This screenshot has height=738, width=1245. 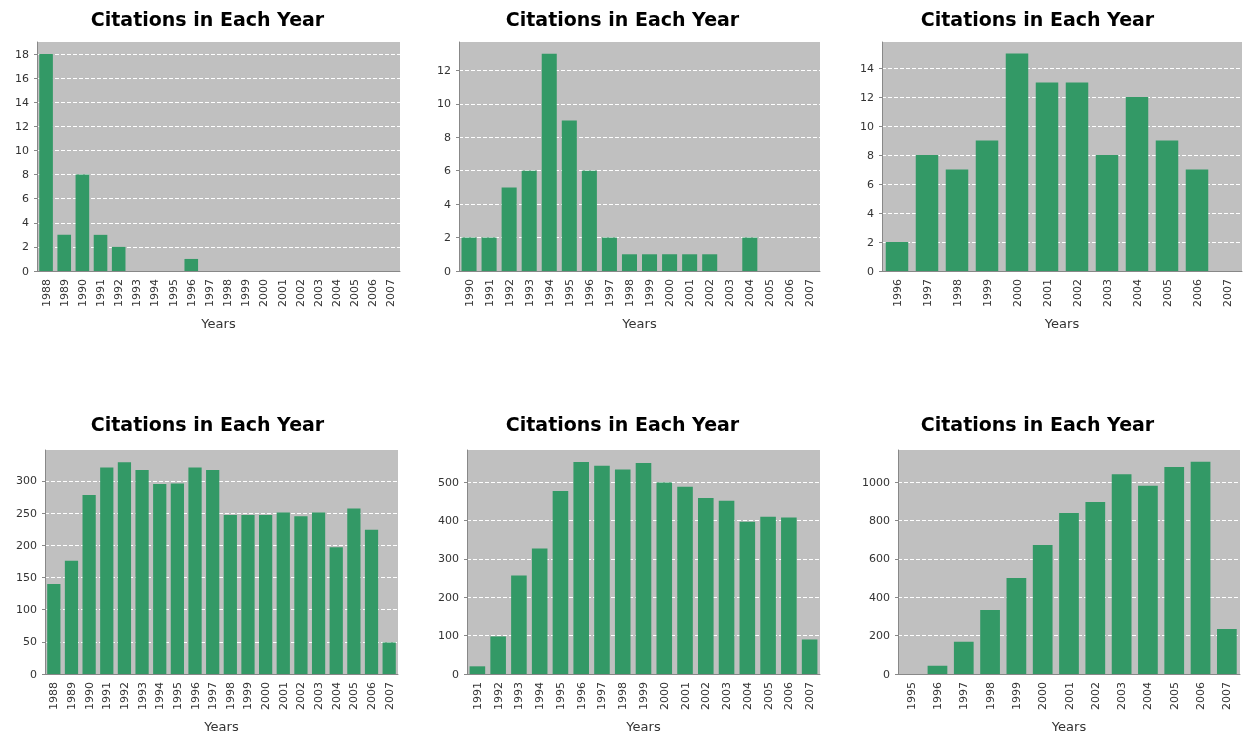 I want to click on y-tick-label: 100, so click(x=448, y=636).